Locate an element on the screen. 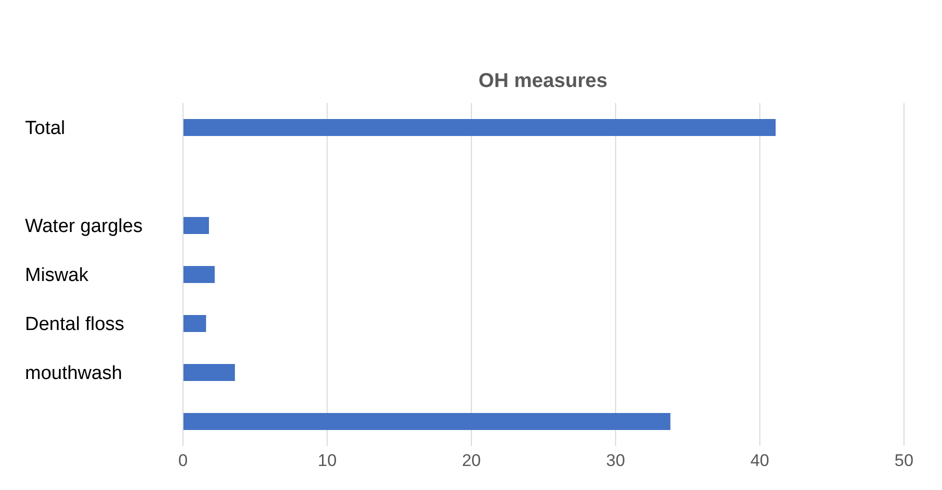 The height and width of the screenshot is (490, 942). x-tick-label: 10 is located at coordinates (327, 460).